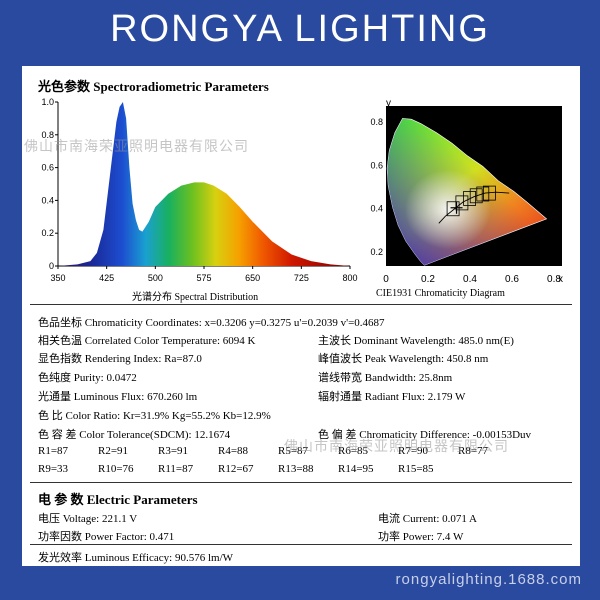 The image size is (600, 600). Describe the element at coordinates (456, 207) in the screenshot. I see `chromaticity-marker` at that location.